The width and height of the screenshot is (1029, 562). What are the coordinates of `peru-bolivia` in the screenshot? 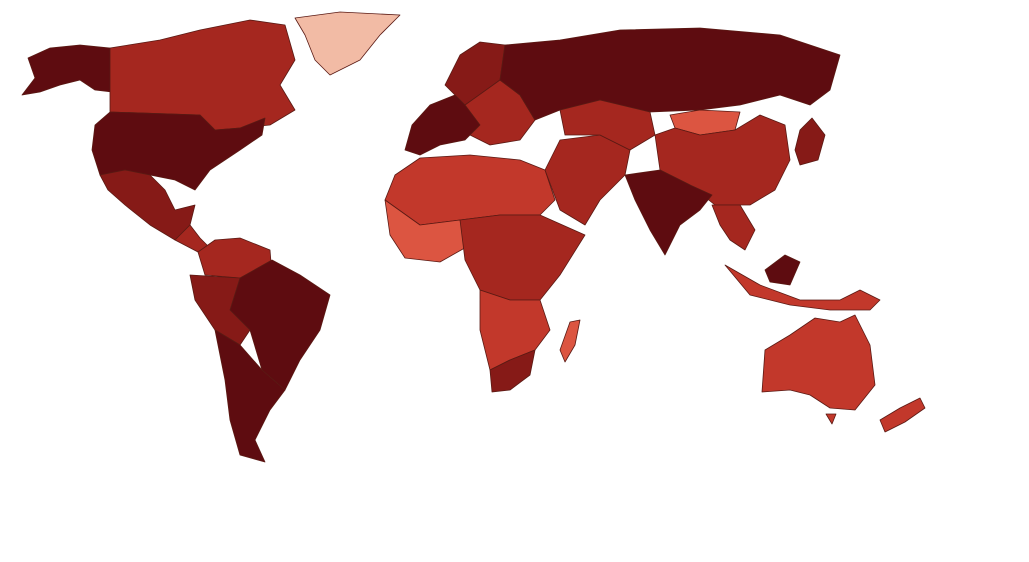 It's located at (220, 310).